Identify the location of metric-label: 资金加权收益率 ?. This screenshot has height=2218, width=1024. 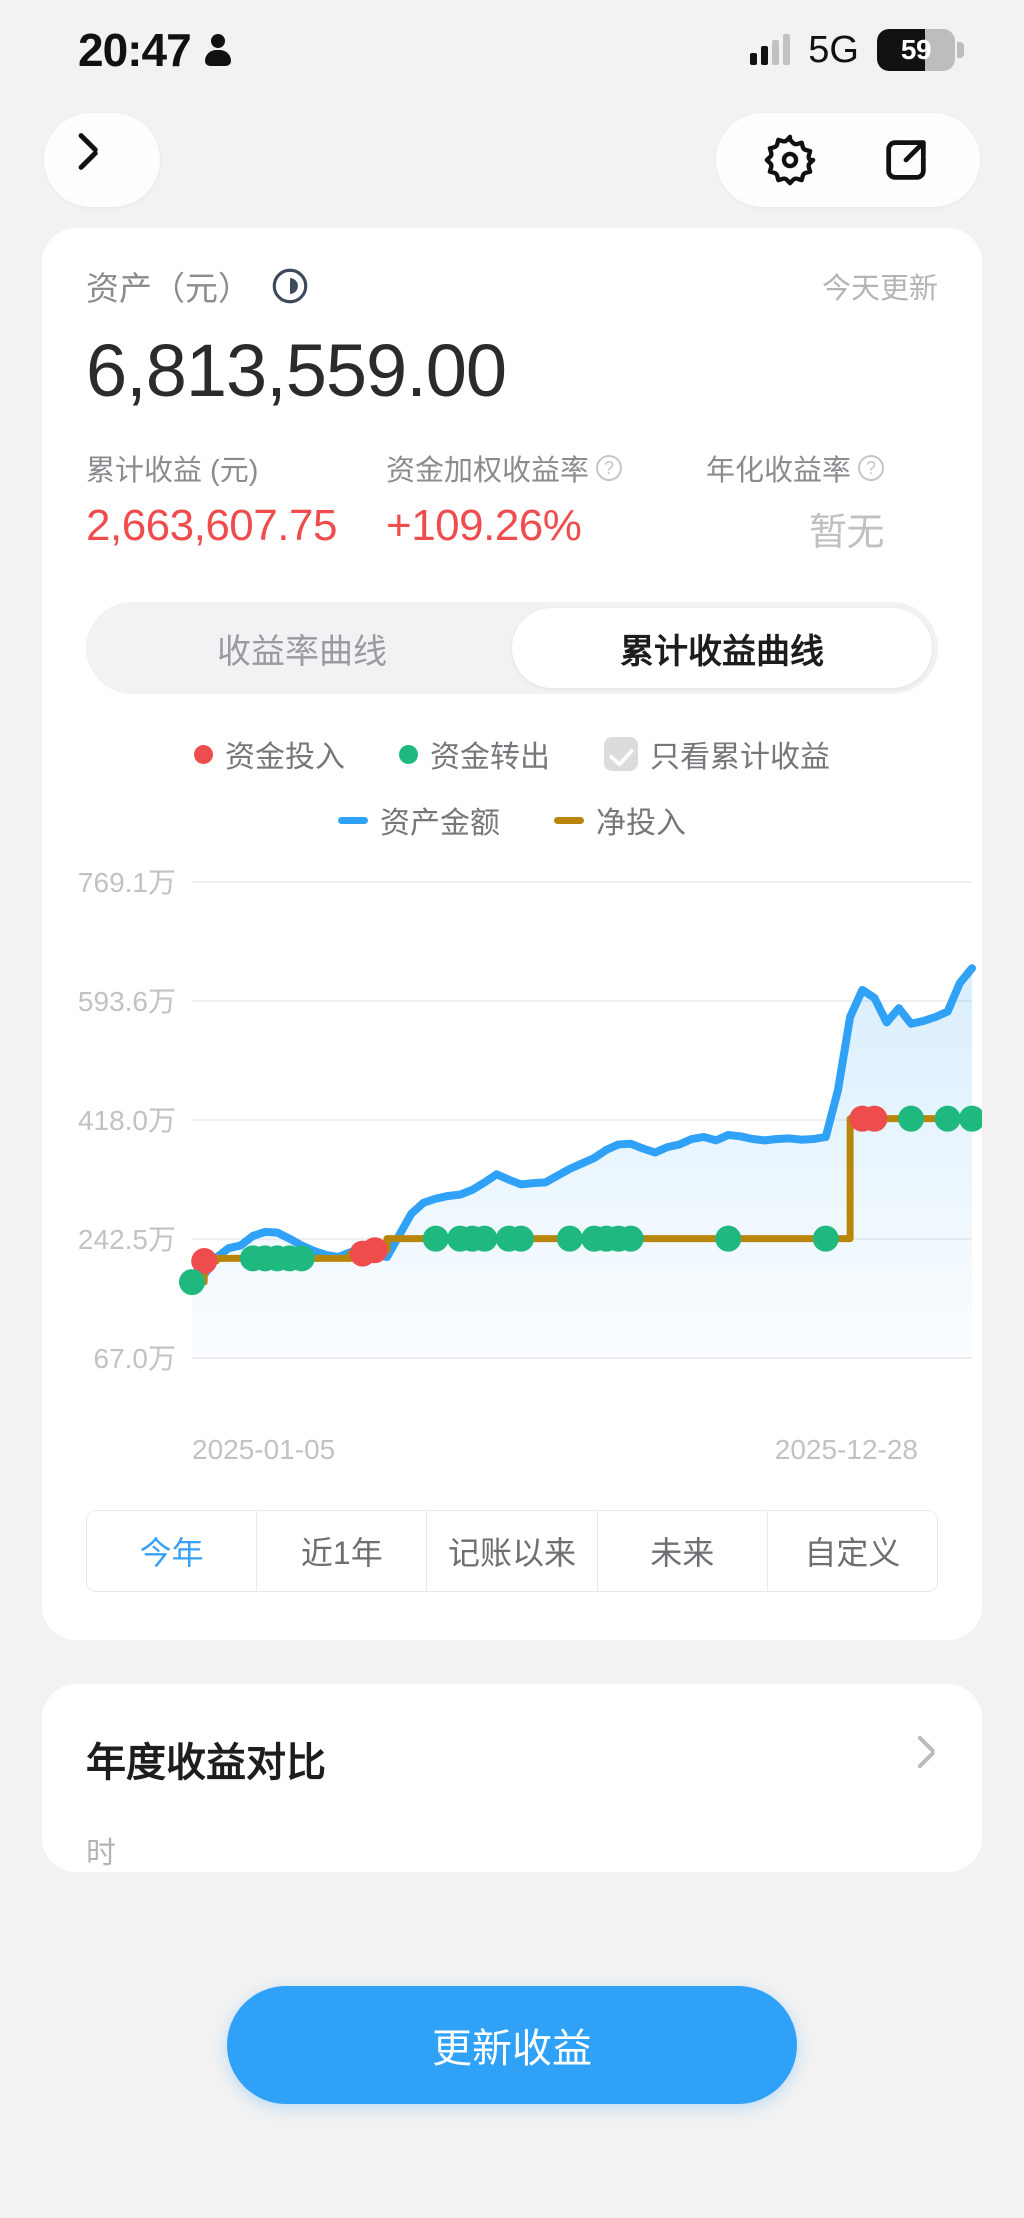
(546, 468).